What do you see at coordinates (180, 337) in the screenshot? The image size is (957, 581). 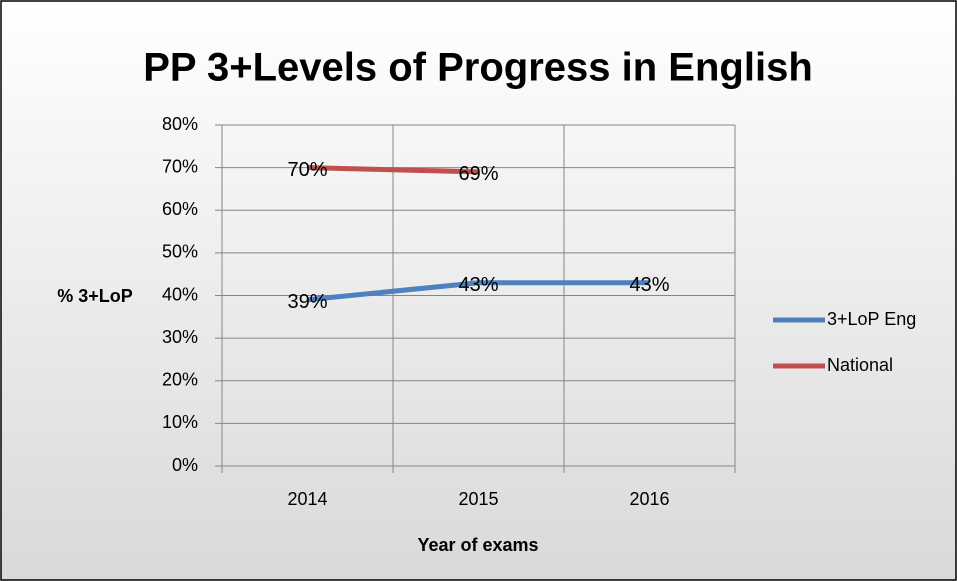 I see `y-tick-label: 30%` at bounding box center [180, 337].